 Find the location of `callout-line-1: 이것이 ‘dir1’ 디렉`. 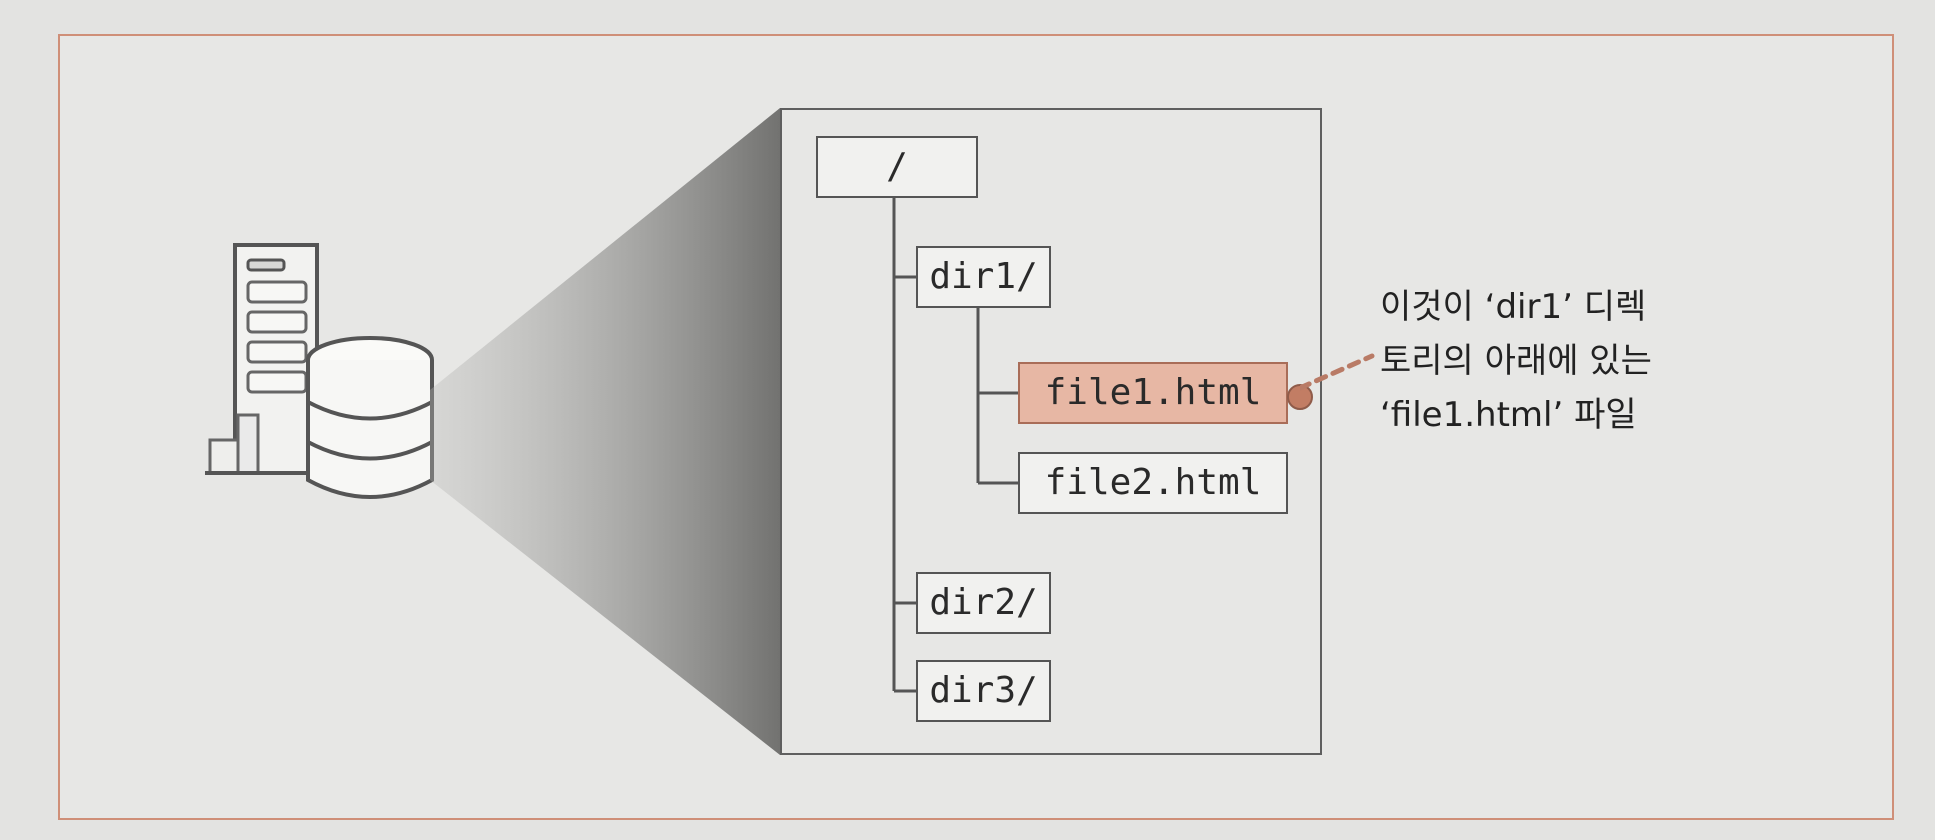

callout-line-1: 이것이 ‘dir1’ 디렉 is located at coordinates (1513, 307).